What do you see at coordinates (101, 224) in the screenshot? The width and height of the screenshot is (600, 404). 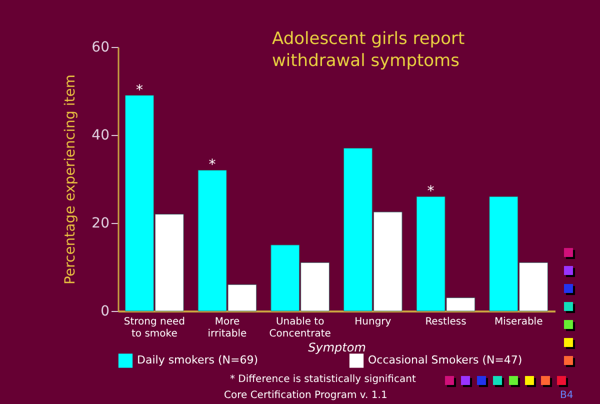 I see `y-tick-label: 20` at bounding box center [101, 224].